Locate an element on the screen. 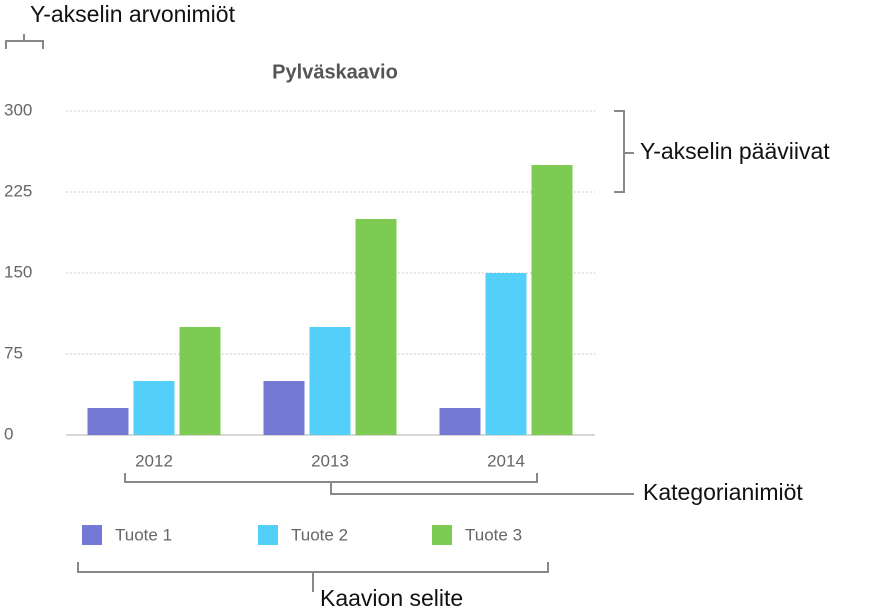 This screenshot has height=614, width=888. x-tick-label: 2014 is located at coordinates (506, 460).